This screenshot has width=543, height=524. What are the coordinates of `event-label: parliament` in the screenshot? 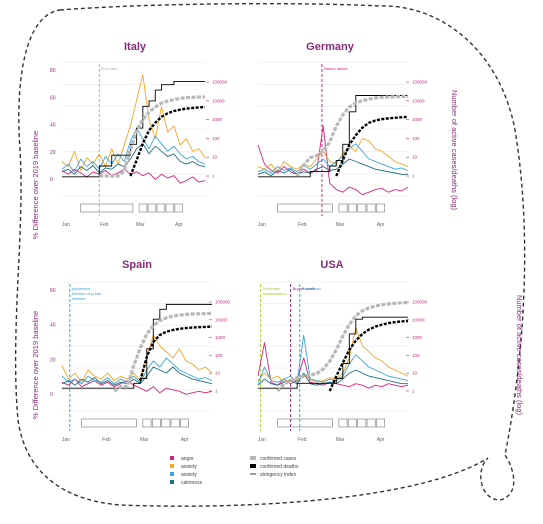 It's located at (82, 288).